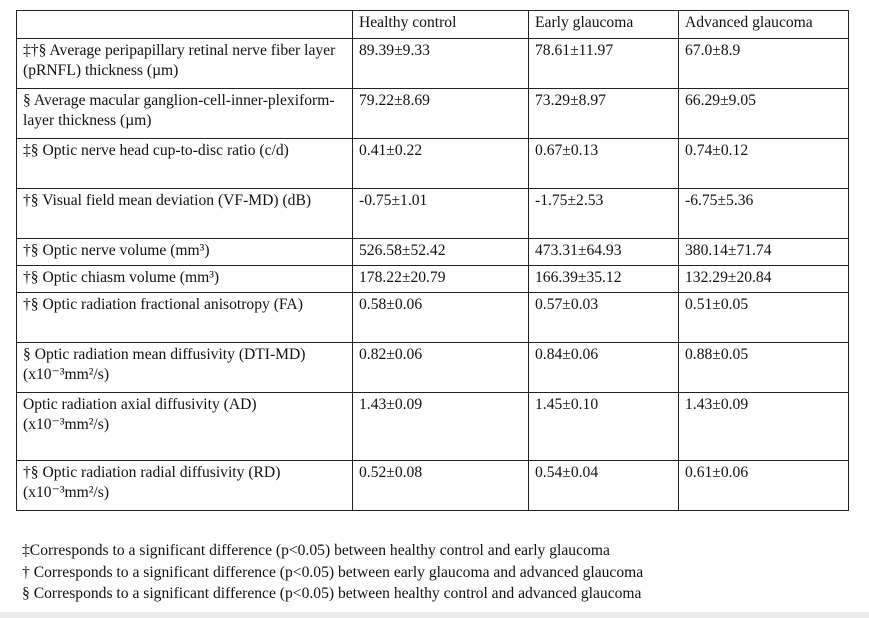 The image size is (869, 618). Describe the element at coordinates (763, 317) in the screenshot. I see `cell-advanced: 0.51±0.05` at that location.